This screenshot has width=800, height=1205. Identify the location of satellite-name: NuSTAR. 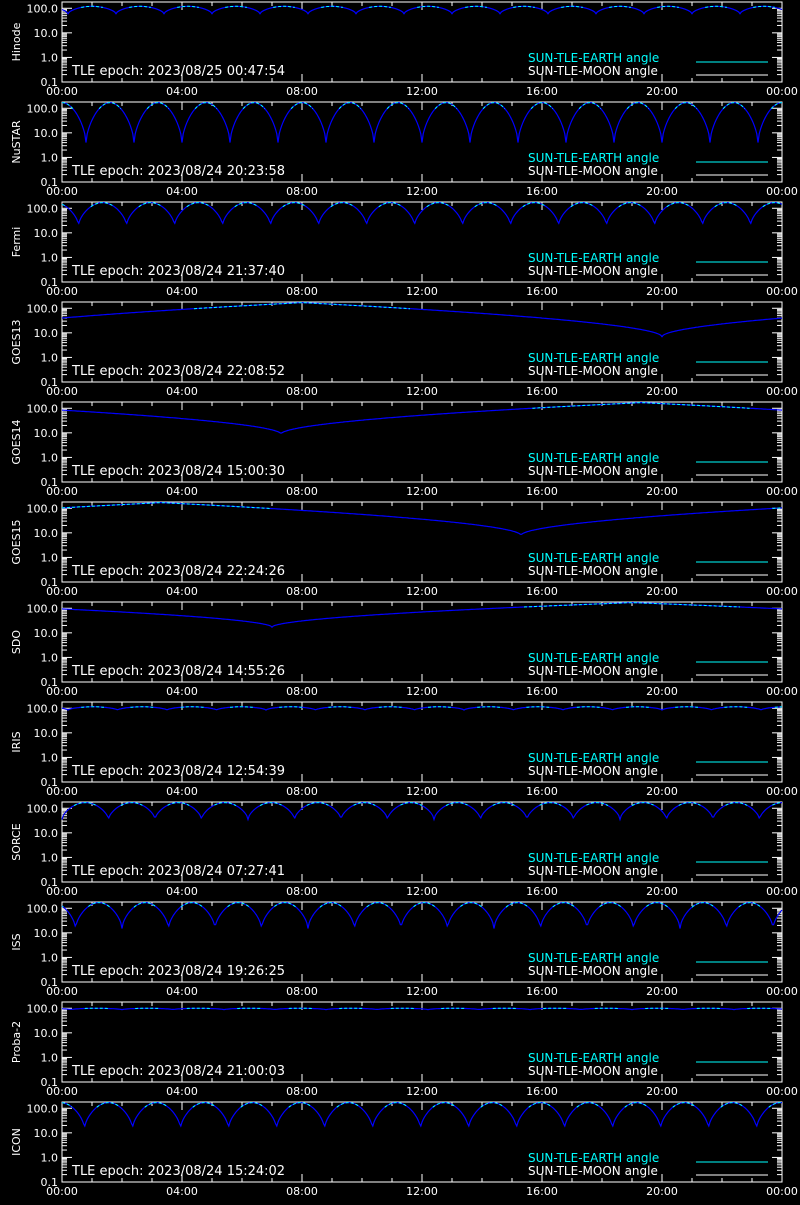
(16, 142).